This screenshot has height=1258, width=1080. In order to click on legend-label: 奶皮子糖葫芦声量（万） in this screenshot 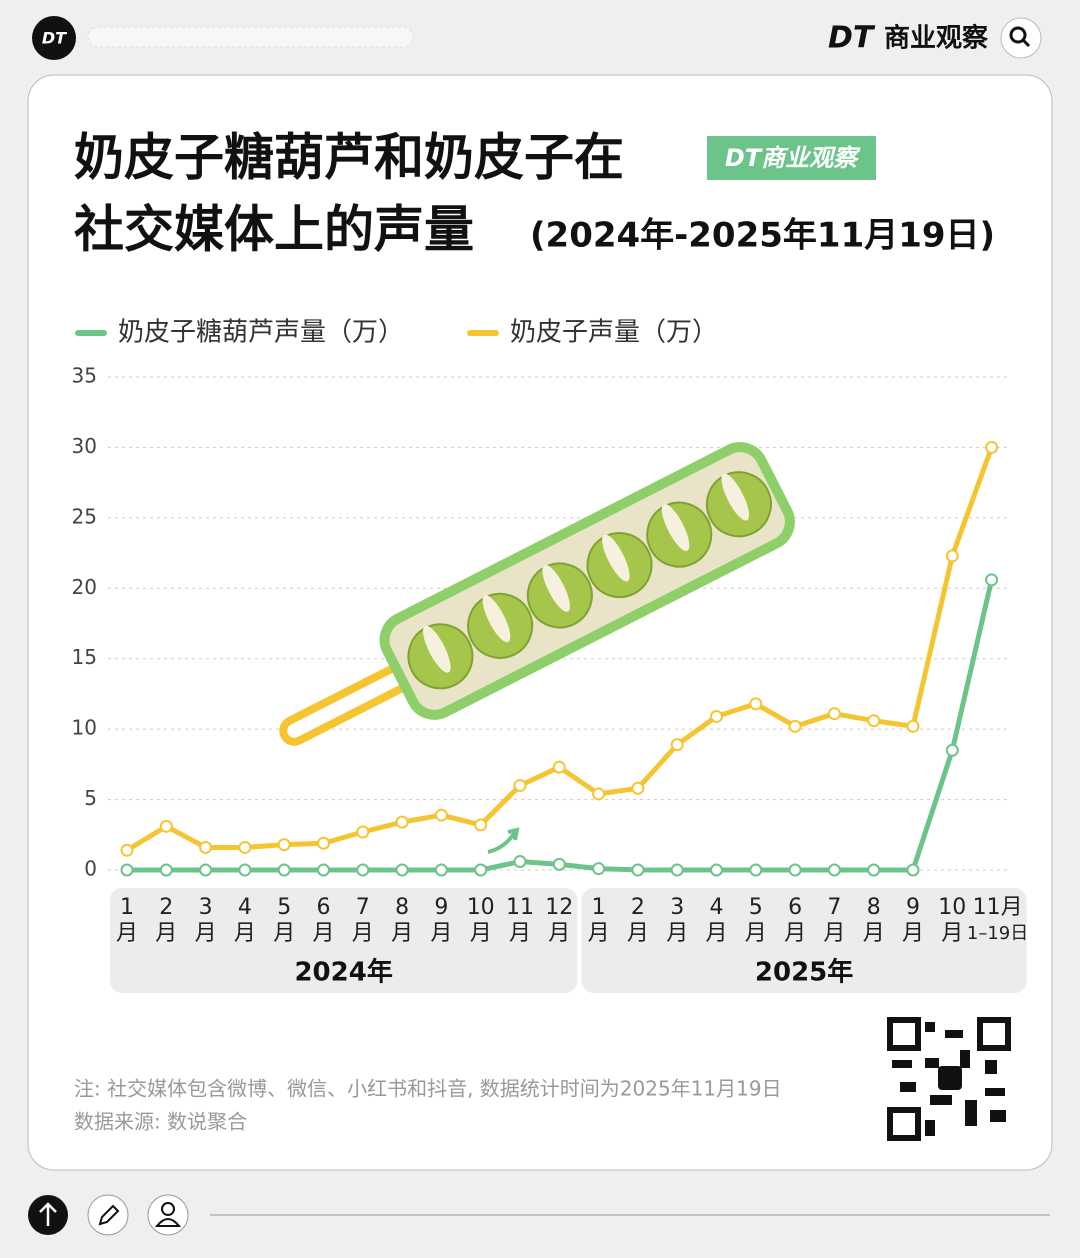, I will do `click(261, 333)`.